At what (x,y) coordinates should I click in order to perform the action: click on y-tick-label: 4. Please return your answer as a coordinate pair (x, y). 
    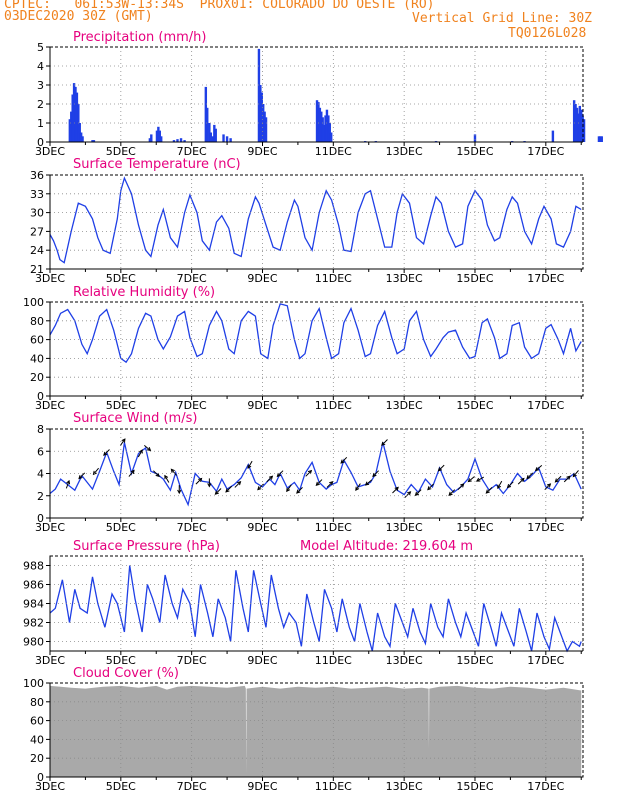
    Looking at the image, I should click on (40, 474).